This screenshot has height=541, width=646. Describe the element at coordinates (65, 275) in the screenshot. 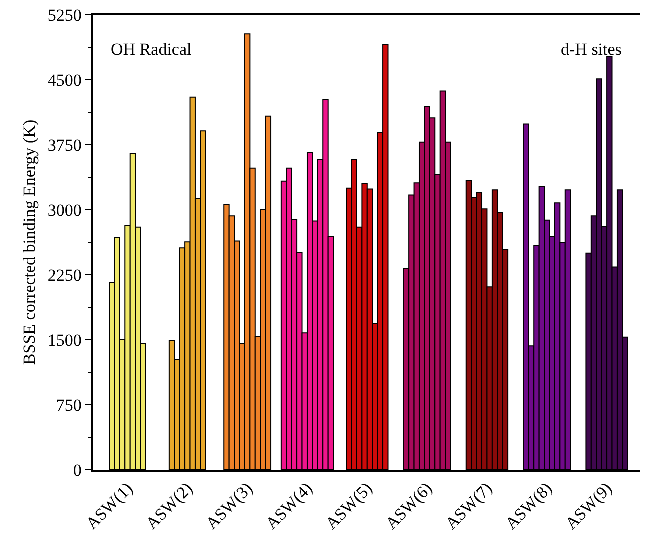

I see `y-tick-label: 2250` at that location.